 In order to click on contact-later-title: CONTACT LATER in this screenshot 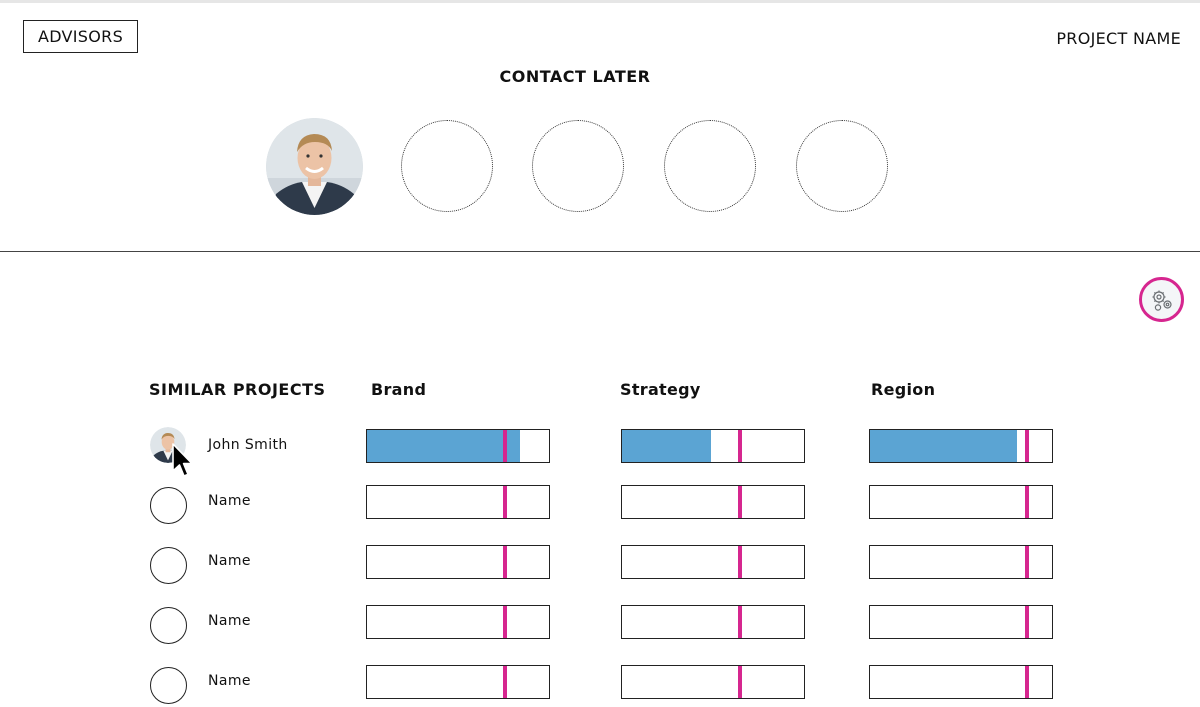, I will do `click(575, 76)`.